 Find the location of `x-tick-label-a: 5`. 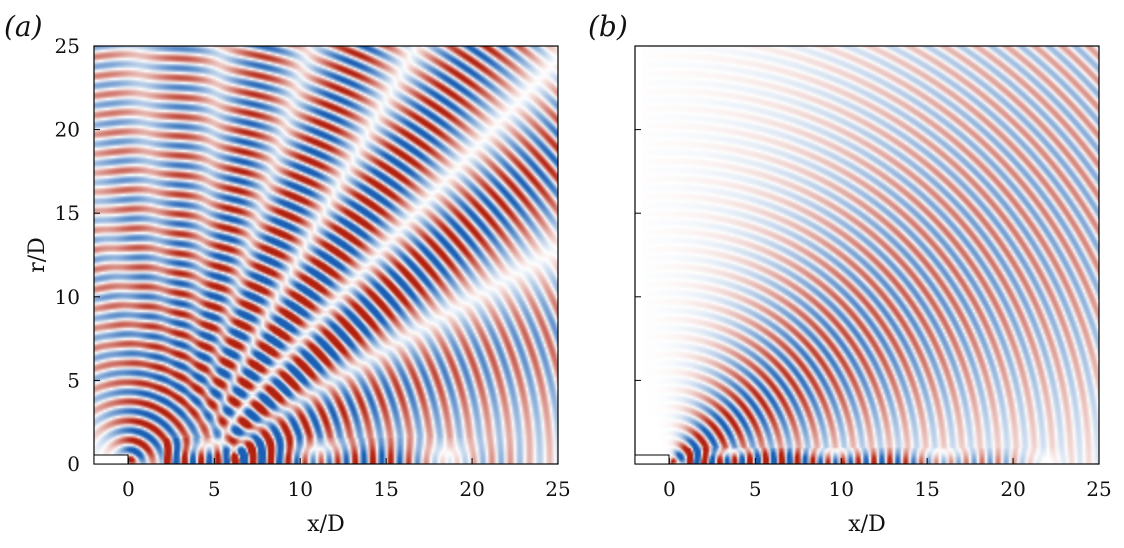

x-tick-label-a: 5 is located at coordinates (214, 489).